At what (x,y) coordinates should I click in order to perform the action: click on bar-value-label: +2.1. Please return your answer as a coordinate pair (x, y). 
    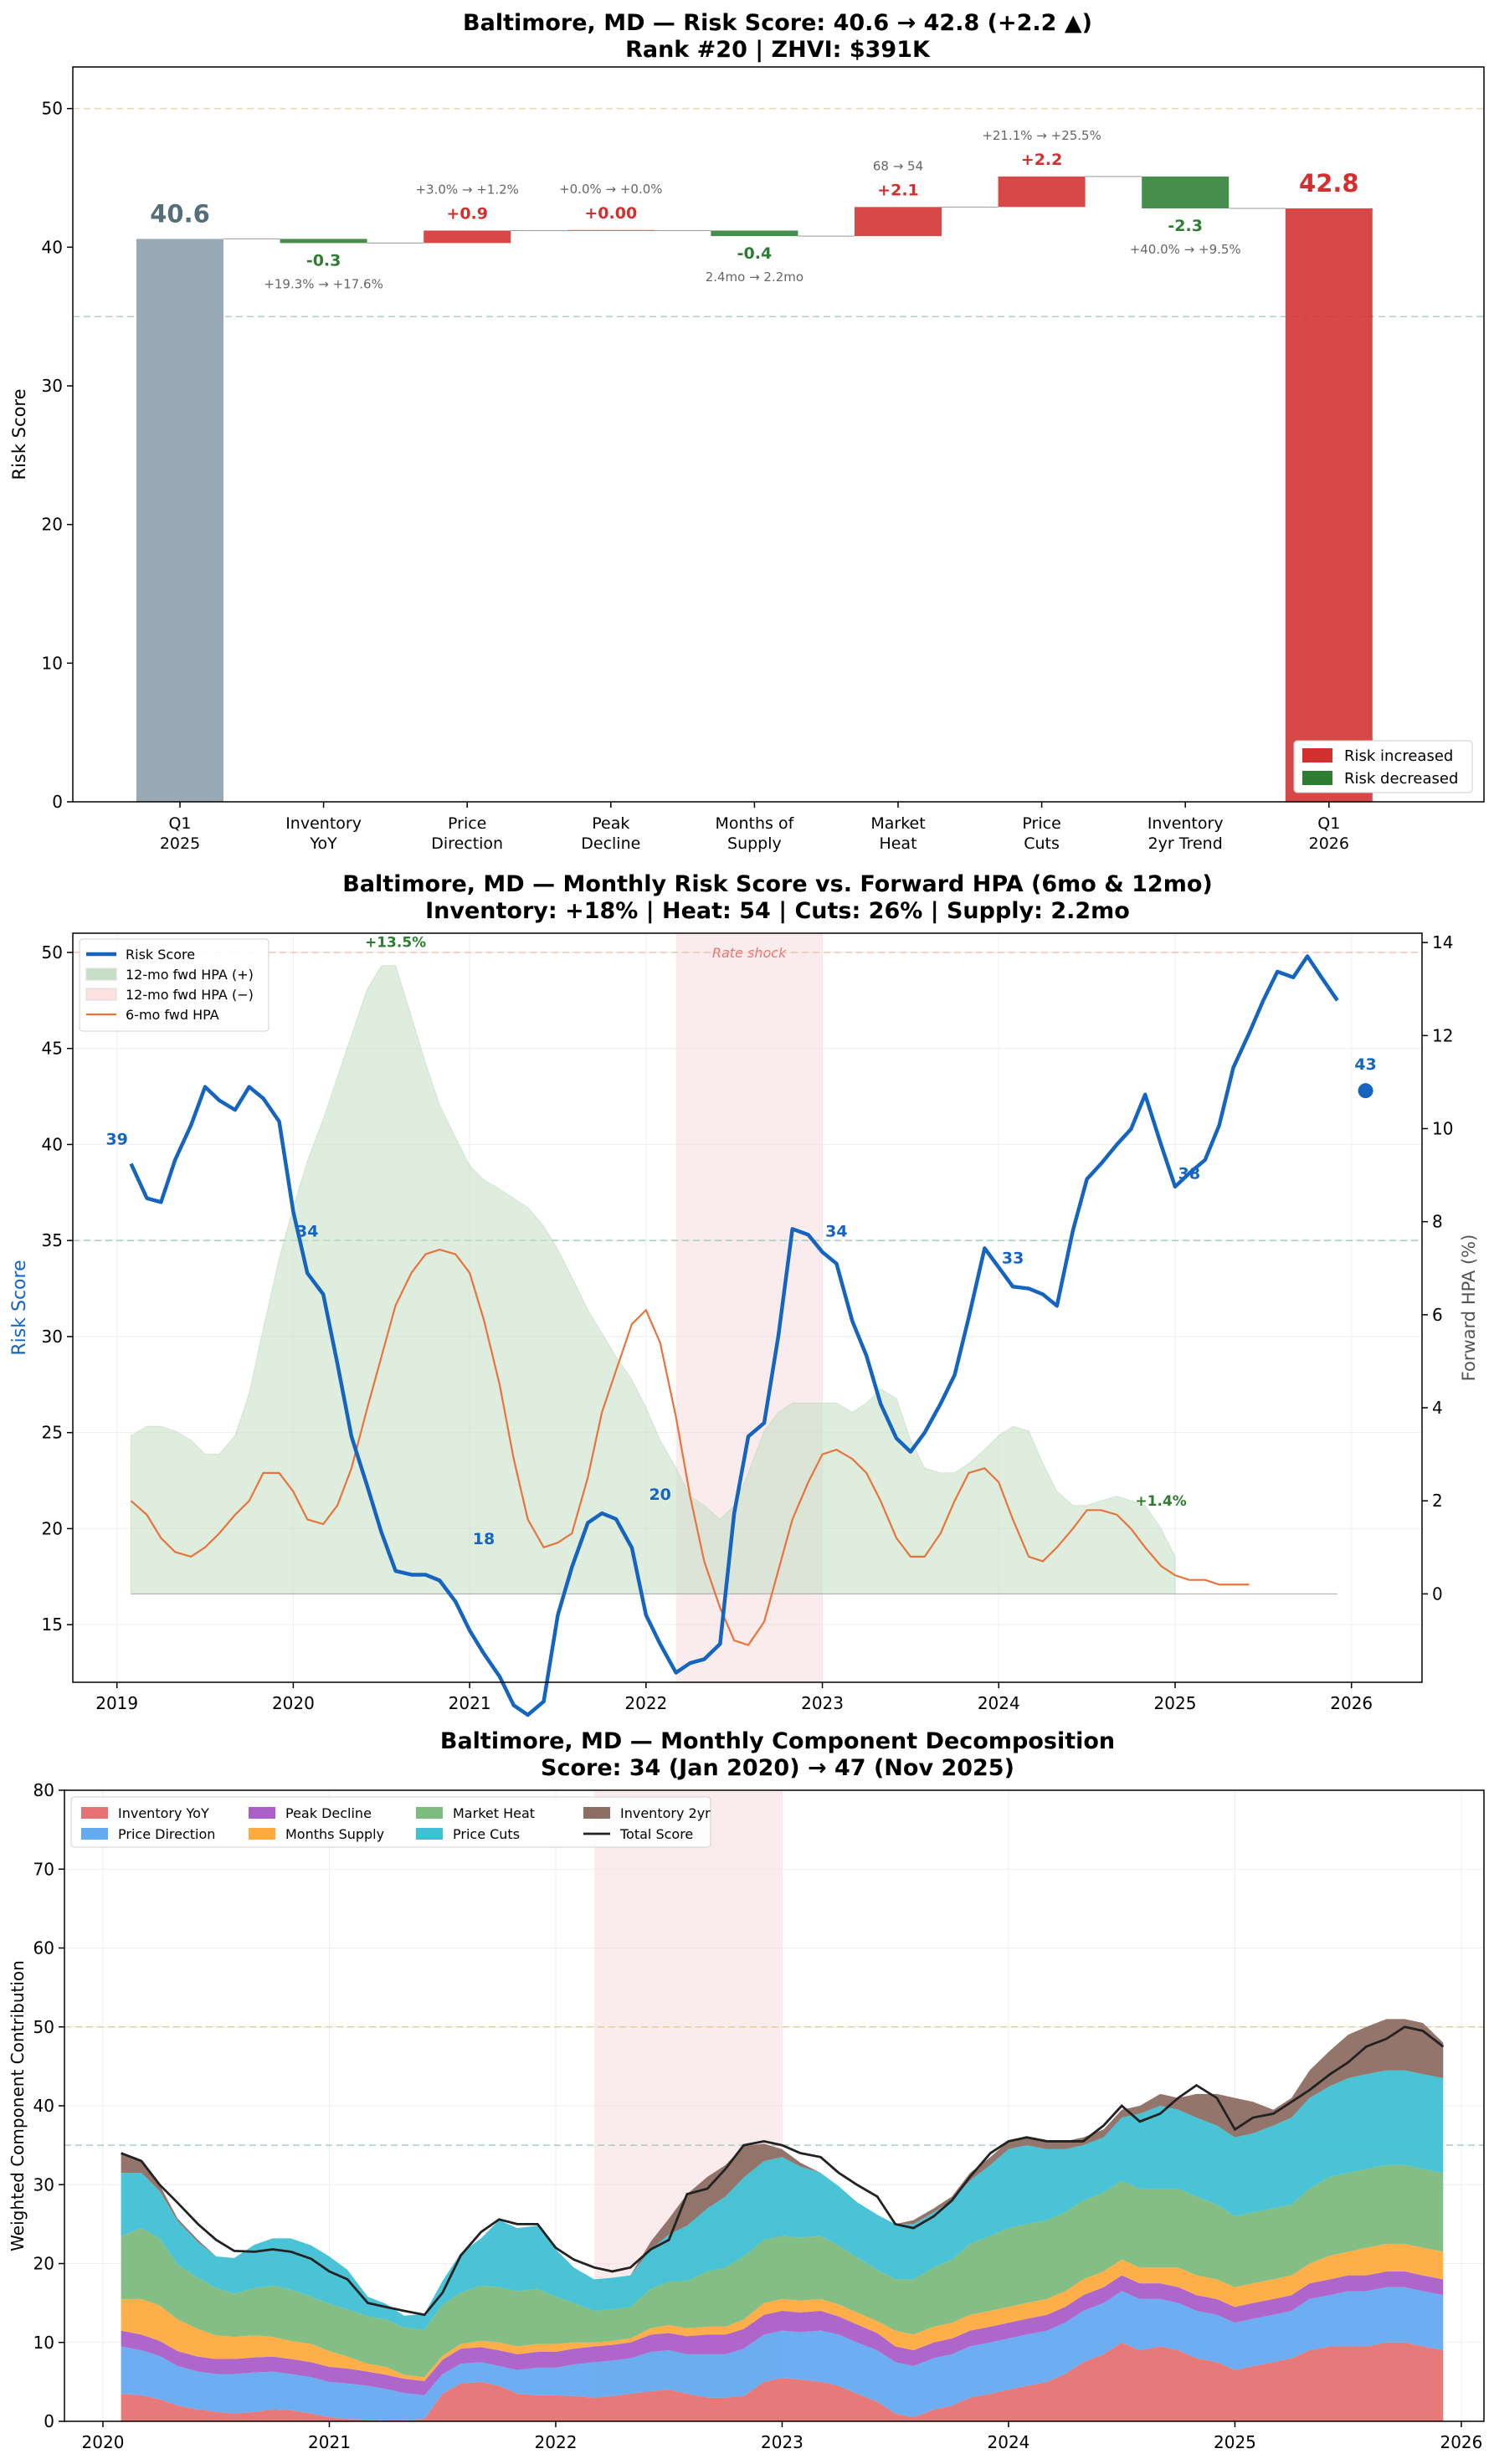
    Looking at the image, I should click on (898, 190).